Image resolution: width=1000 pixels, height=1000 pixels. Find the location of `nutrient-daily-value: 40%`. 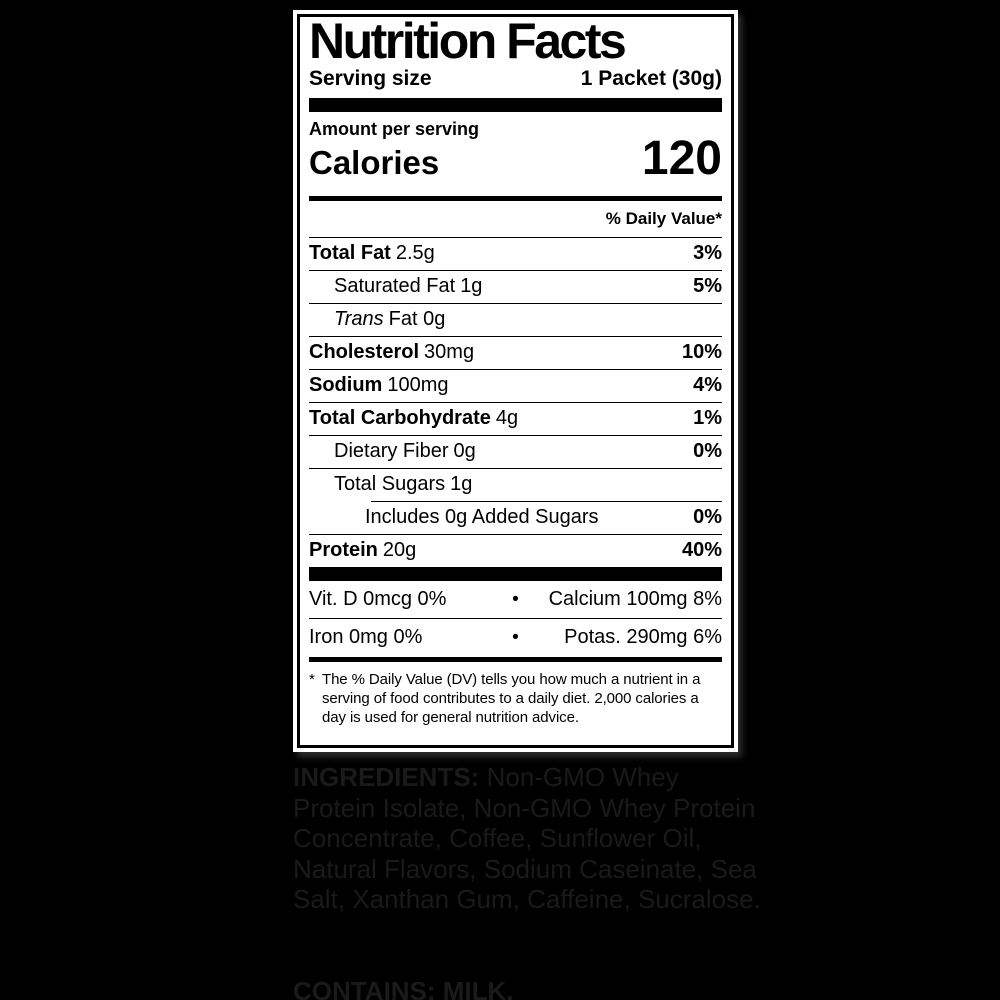

nutrient-daily-value: 40% is located at coordinates (701, 550).